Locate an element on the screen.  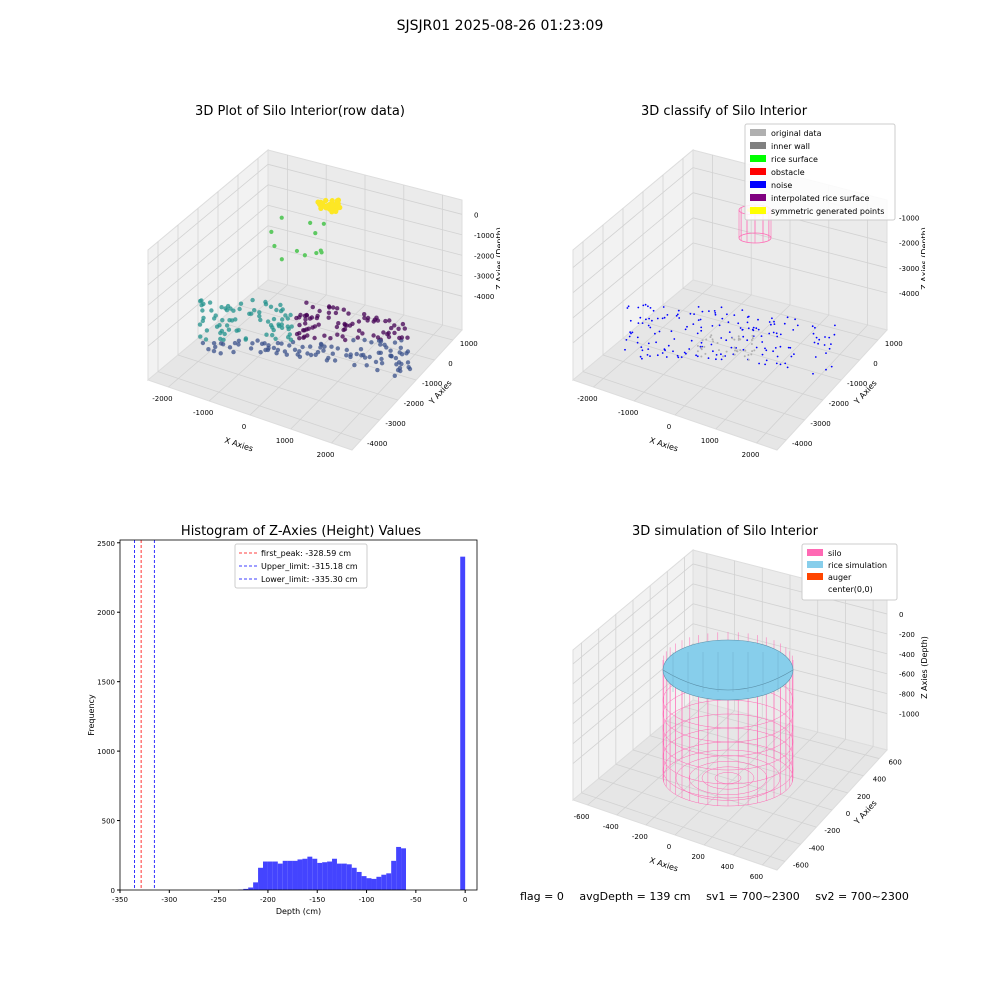
p2-y-tick: -3000 is located at coordinates (820, 424).